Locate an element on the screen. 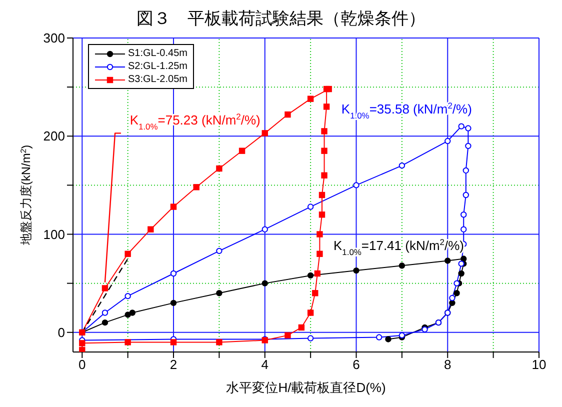 The height and width of the screenshot is (407, 562). y-tick-label: 100 is located at coordinates (54, 234).